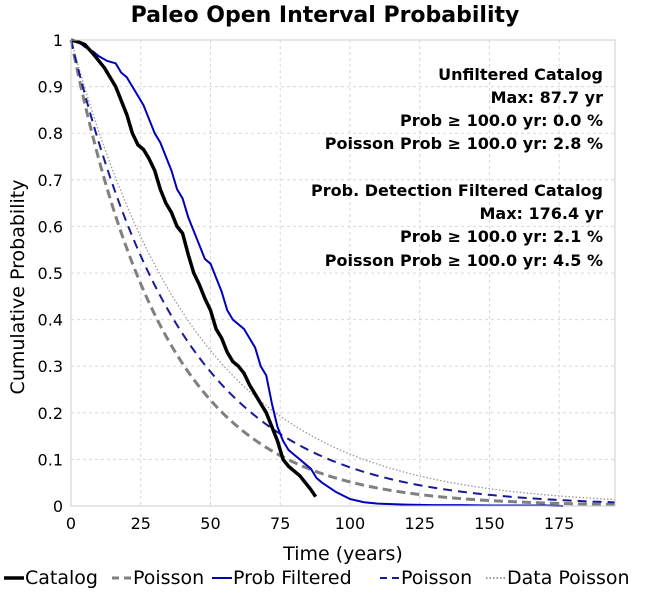 This screenshot has width=650, height=600. I want to click on annotation-unfiltered-poisson: Poisson Prob ≥ 100.0 yr: 2.8 %, so click(464, 143).